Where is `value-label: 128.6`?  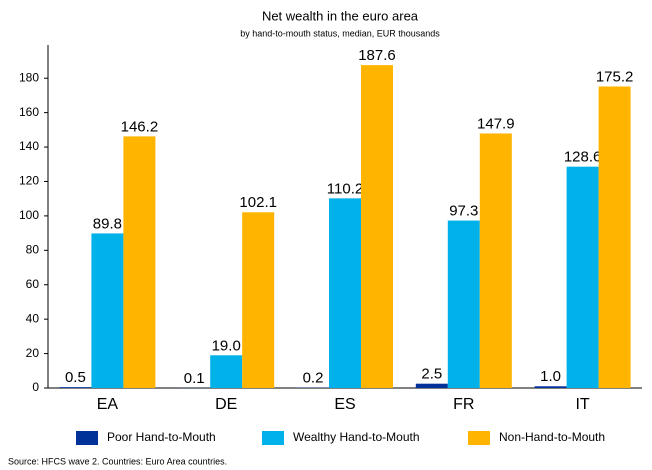 value-label: 128.6 is located at coordinates (583, 157).